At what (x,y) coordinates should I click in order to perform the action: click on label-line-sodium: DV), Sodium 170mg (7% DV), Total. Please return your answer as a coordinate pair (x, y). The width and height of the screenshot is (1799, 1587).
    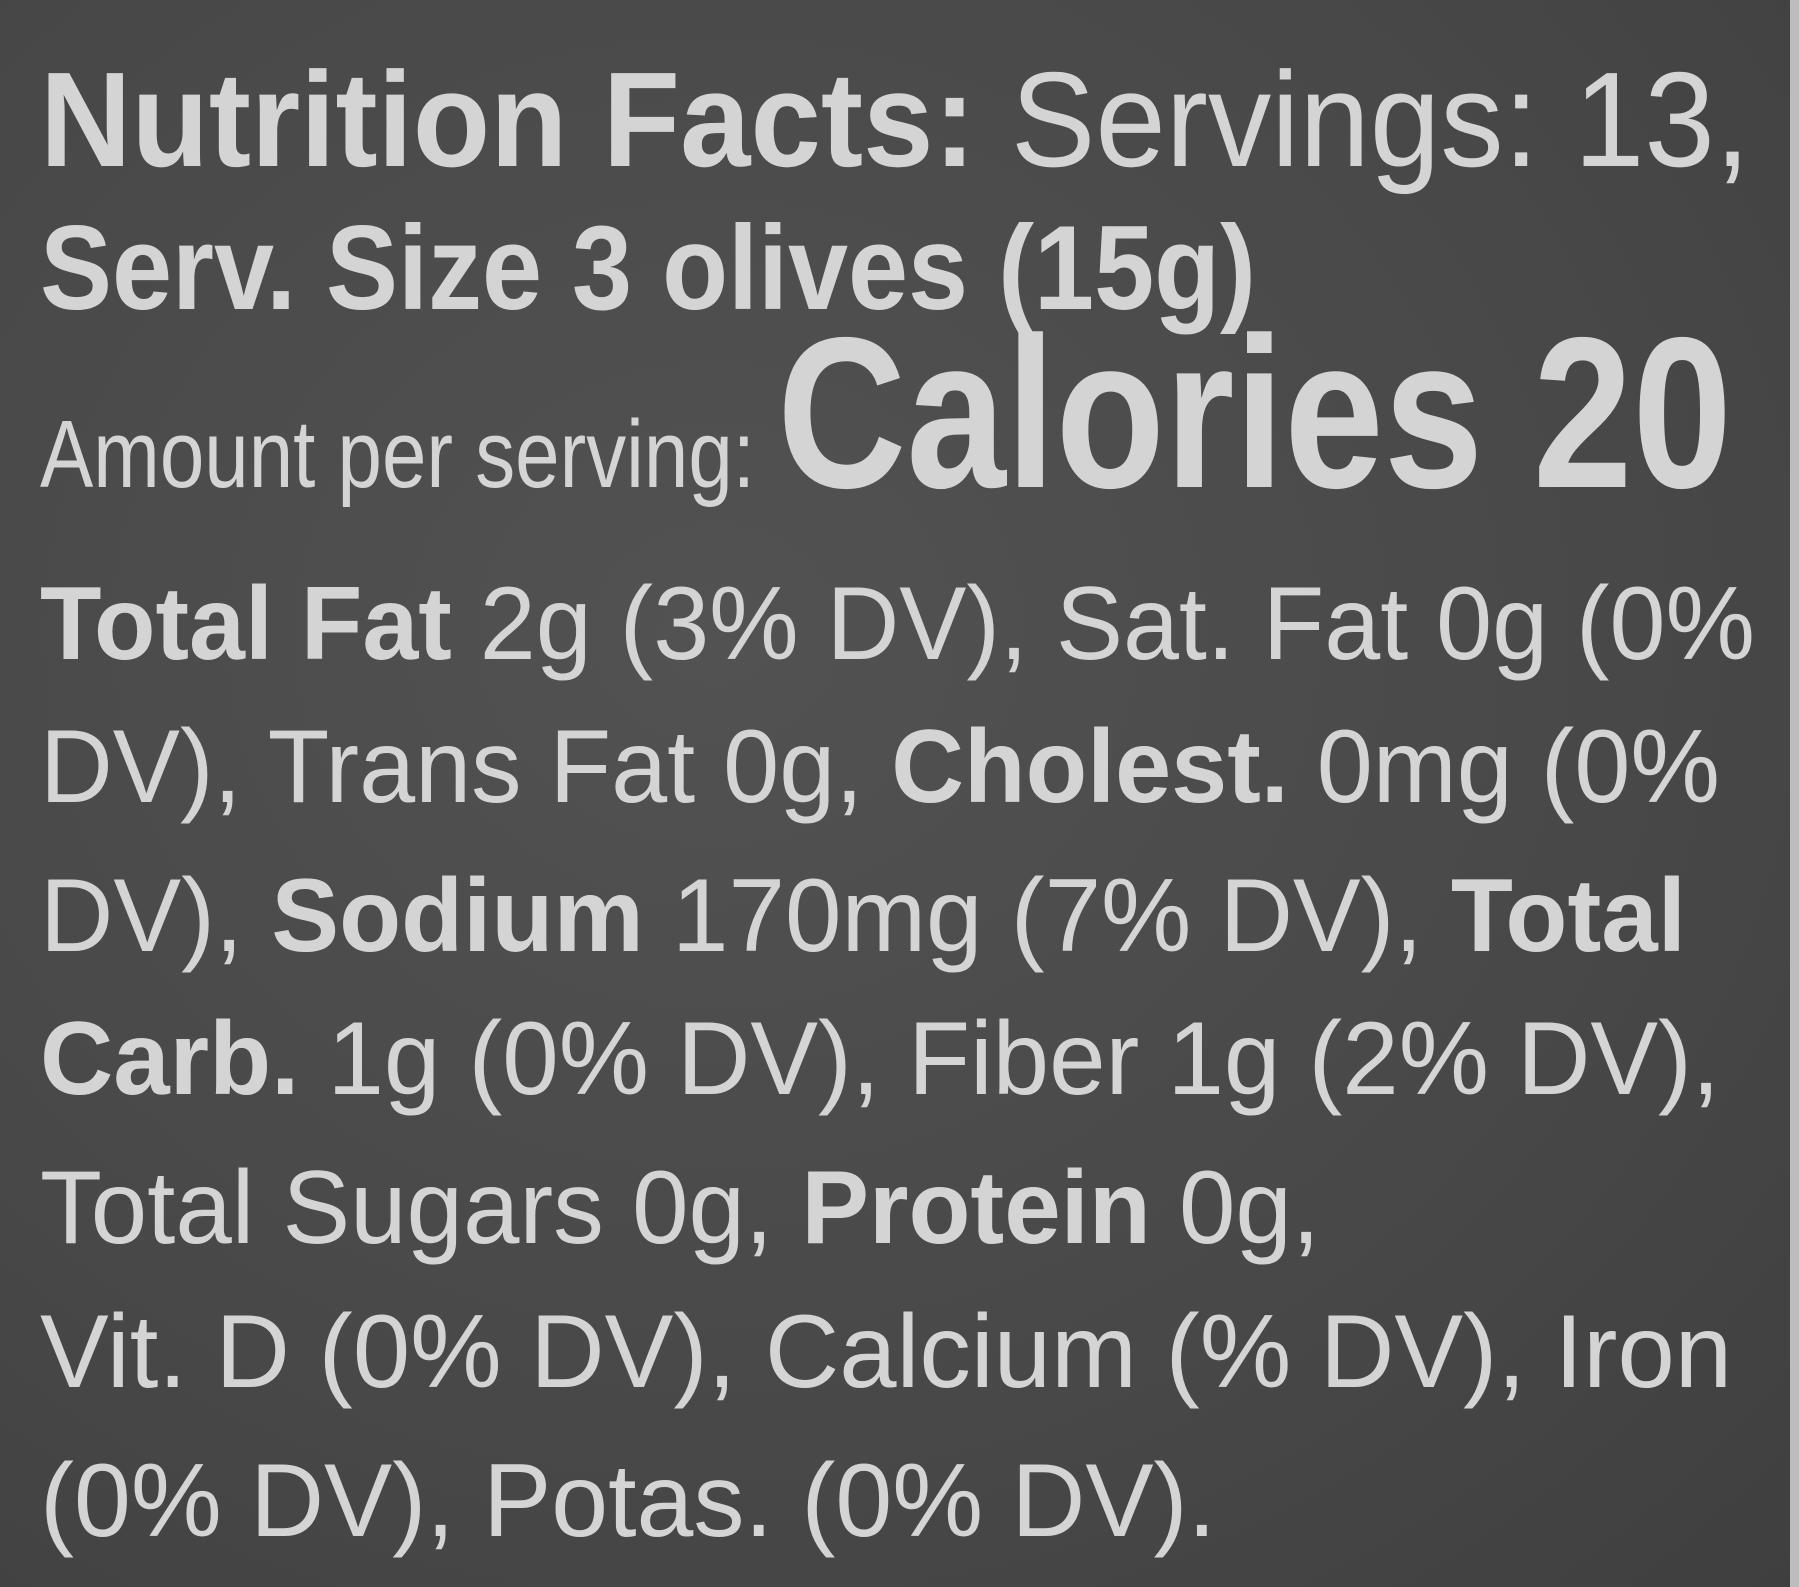
    Looking at the image, I should click on (863, 916).